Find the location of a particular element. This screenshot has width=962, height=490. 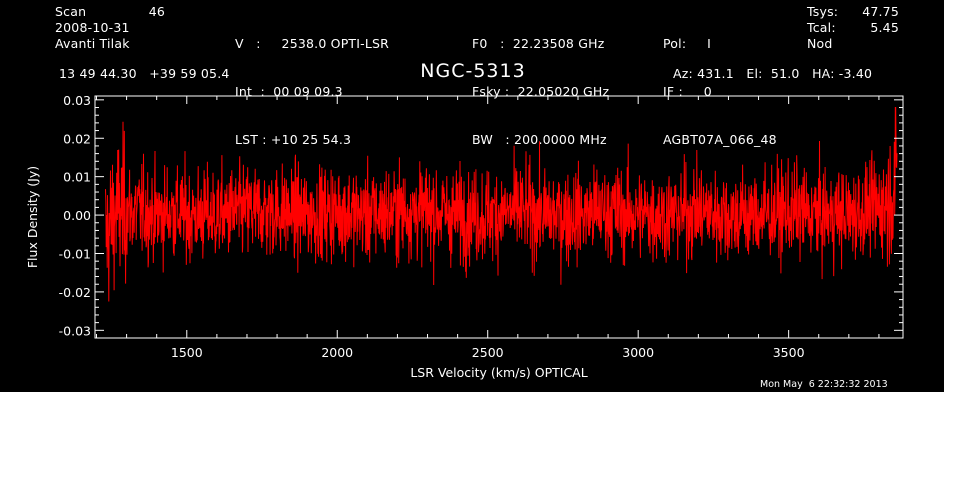

tsys-label: Tsys: is located at coordinates (823, 11).